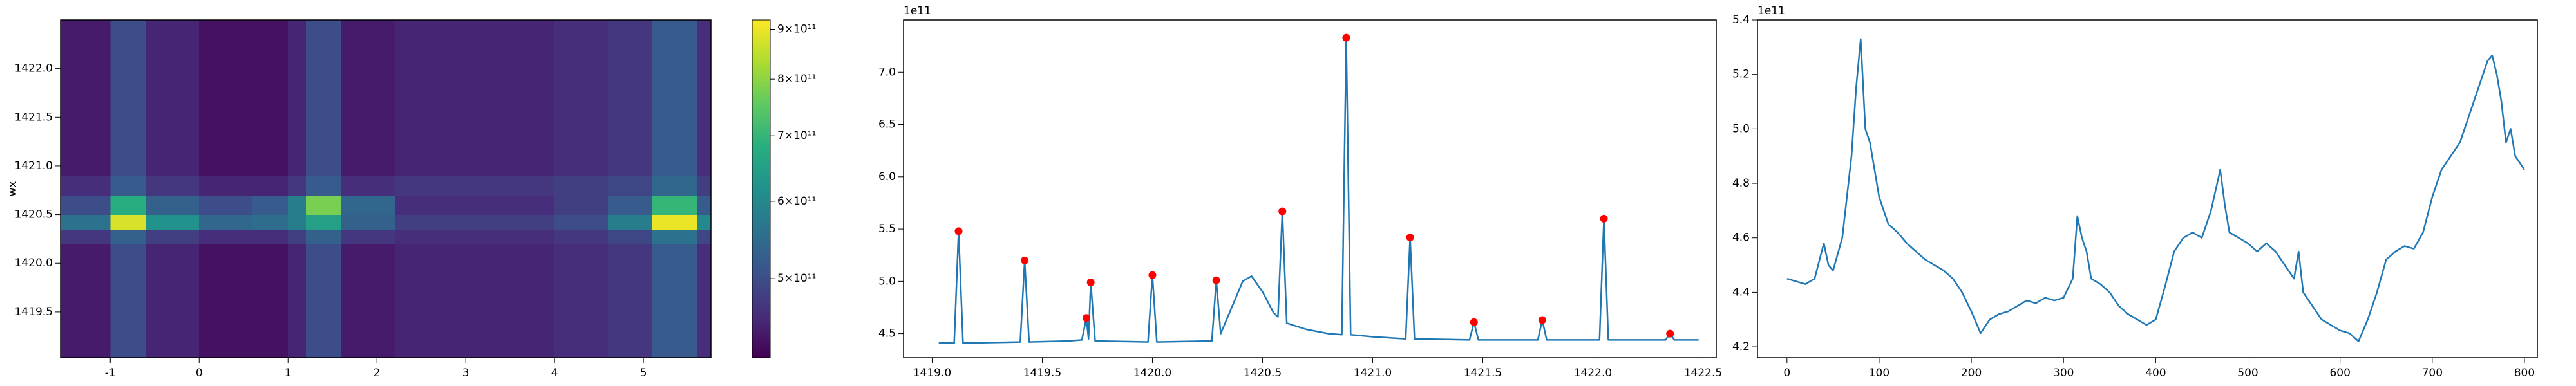  What do you see at coordinates (796, 278) in the screenshot?
I see `colorbar-tick-label: 5×10¹¹` at bounding box center [796, 278].